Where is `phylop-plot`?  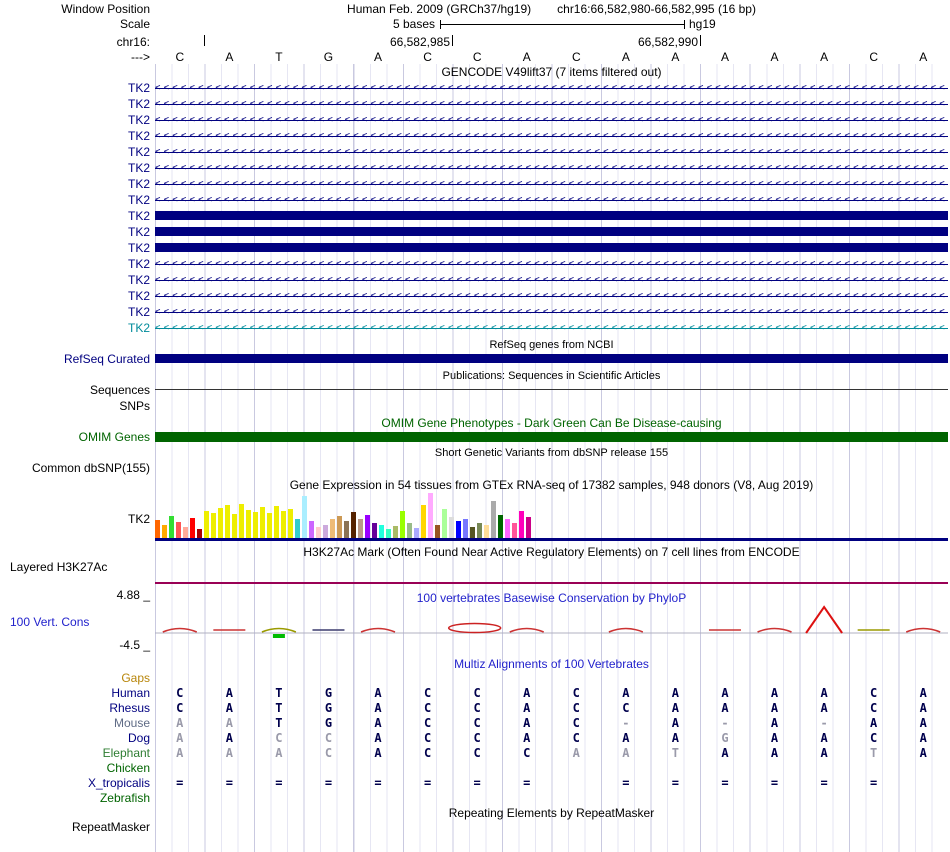
phylop-plot is located at coordinates (551, 625).